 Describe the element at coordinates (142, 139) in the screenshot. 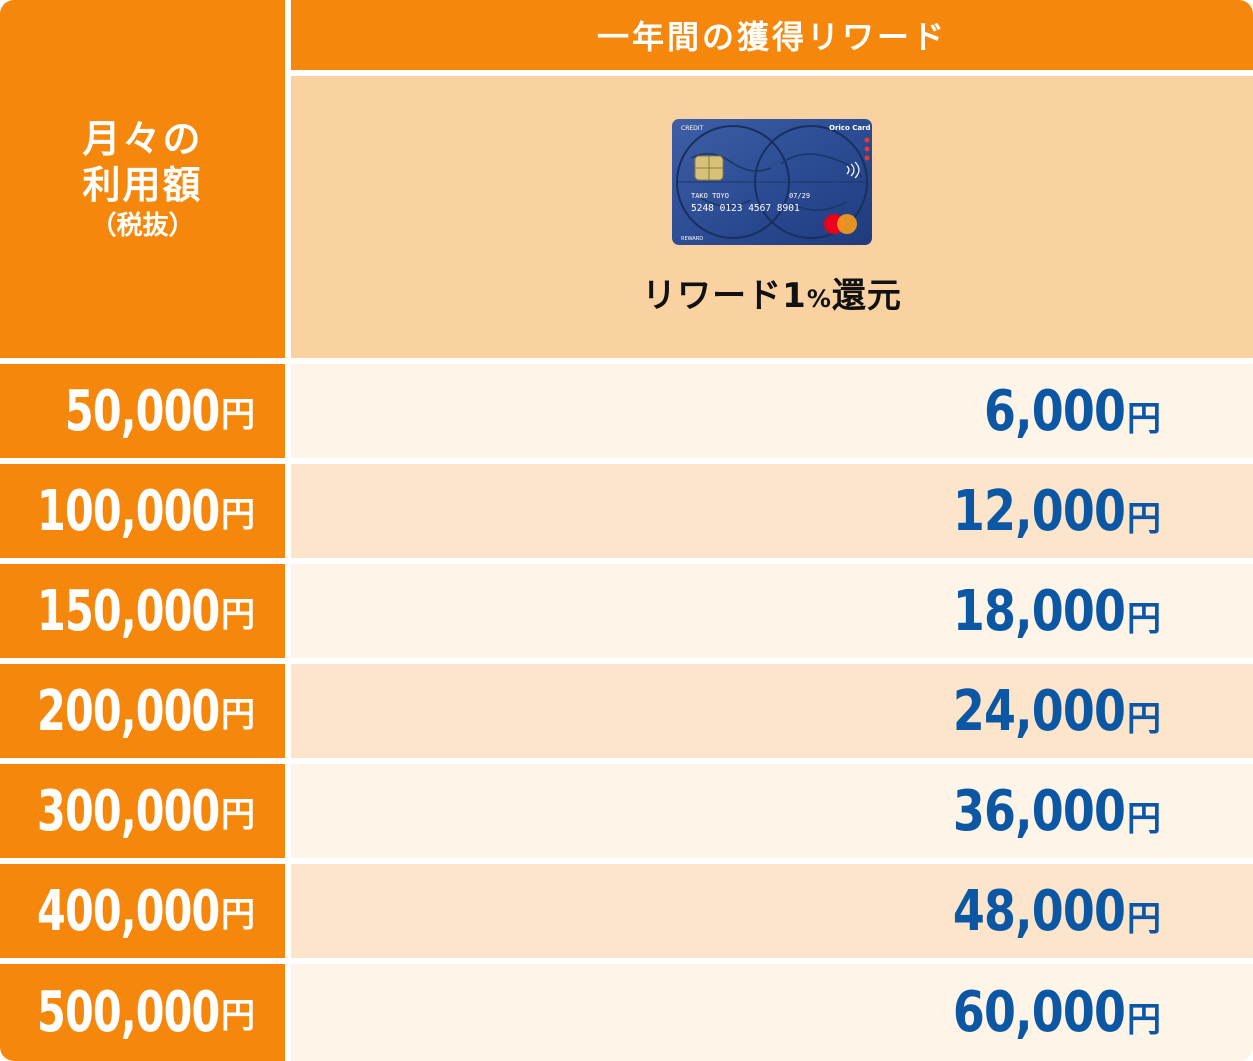

I see `monthly-usage-header-line1: 月々の` at that location.